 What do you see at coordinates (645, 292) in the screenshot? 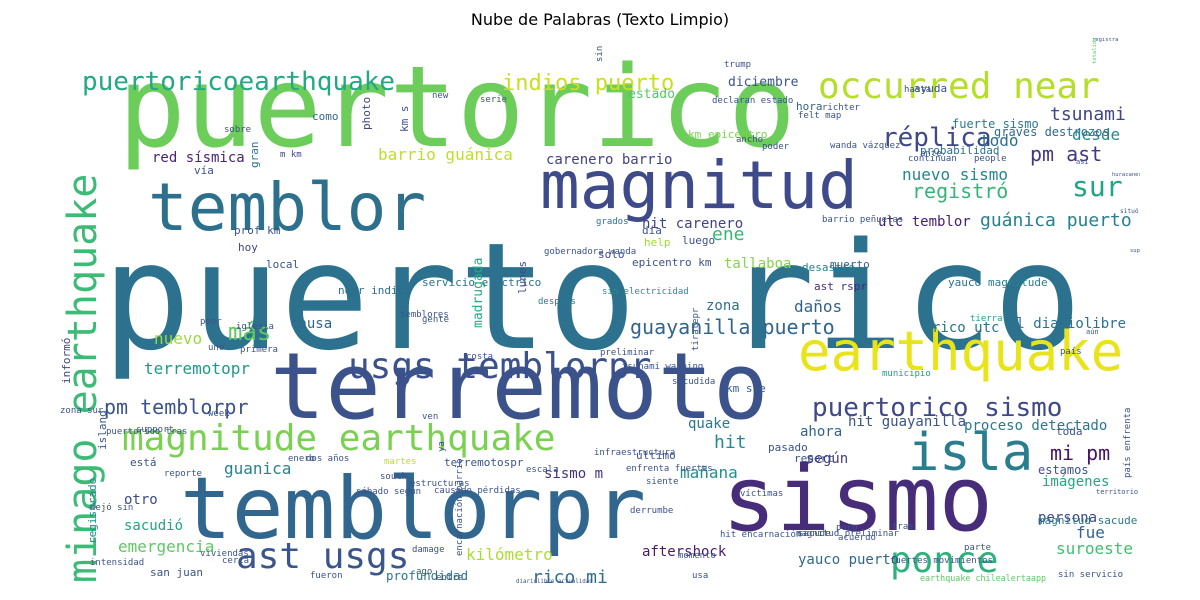
I see `cloud-word: sin electricidad` at bounding box center [645, 292].